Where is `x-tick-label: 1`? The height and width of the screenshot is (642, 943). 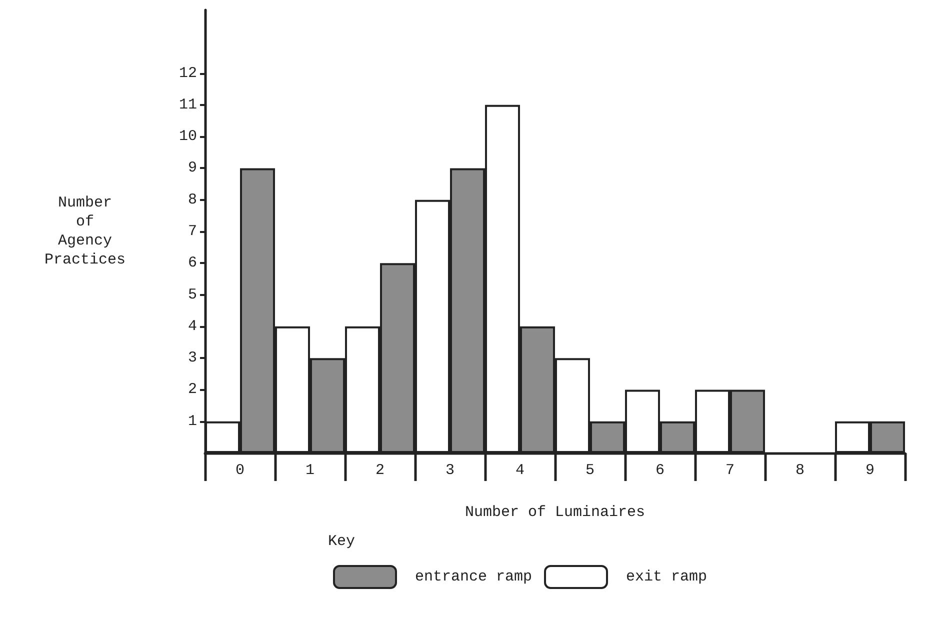 x-tick-label: 1 is located at coordinates (310, 470).